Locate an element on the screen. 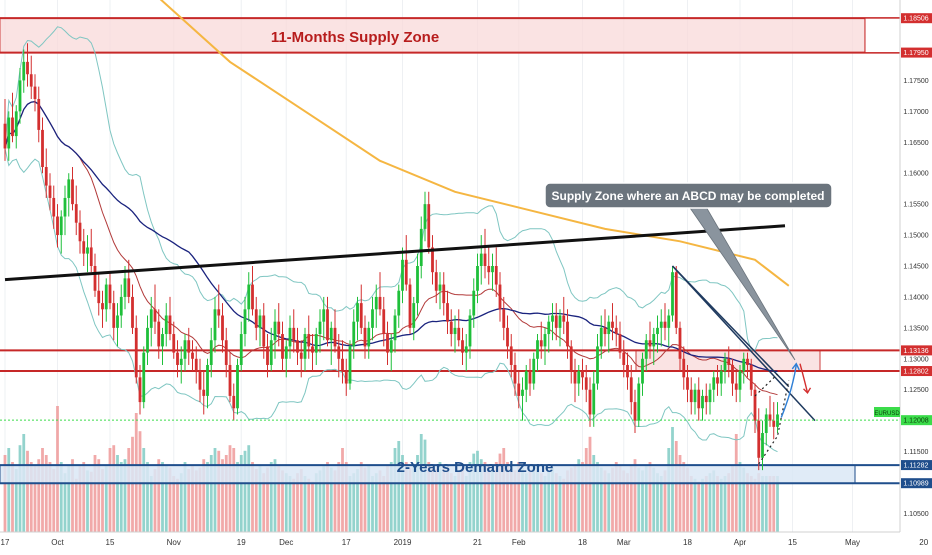 The height and width of the screenshot is (555, 932). time-axis-background is located at coordinates (466, 541).